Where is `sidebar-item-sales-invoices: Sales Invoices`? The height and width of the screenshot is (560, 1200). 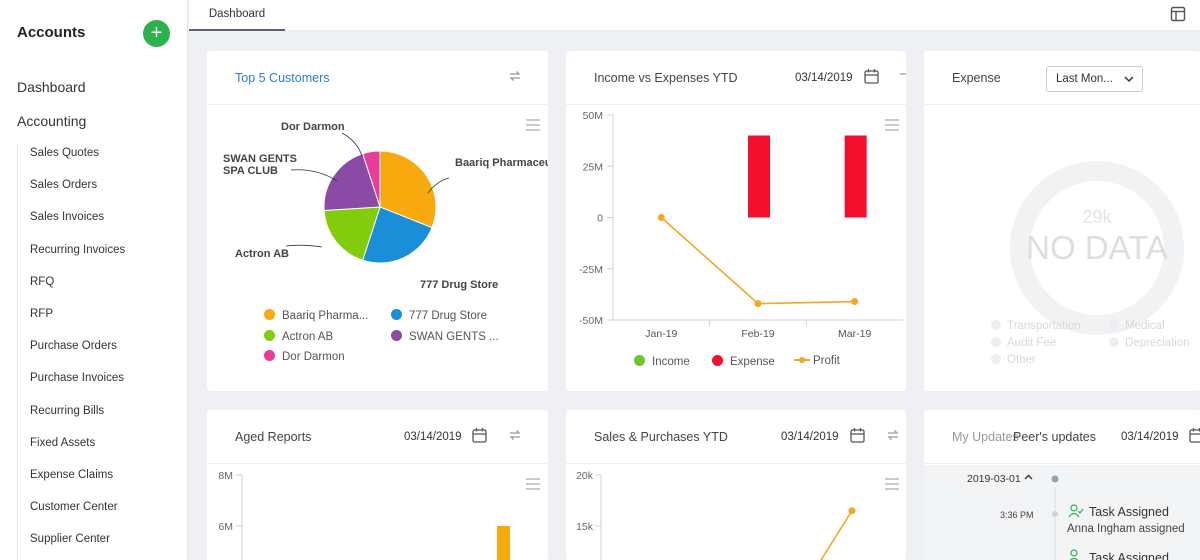
sidebar-item-sales-invoices: Sales Invoices is located at coordinates (67, 217).